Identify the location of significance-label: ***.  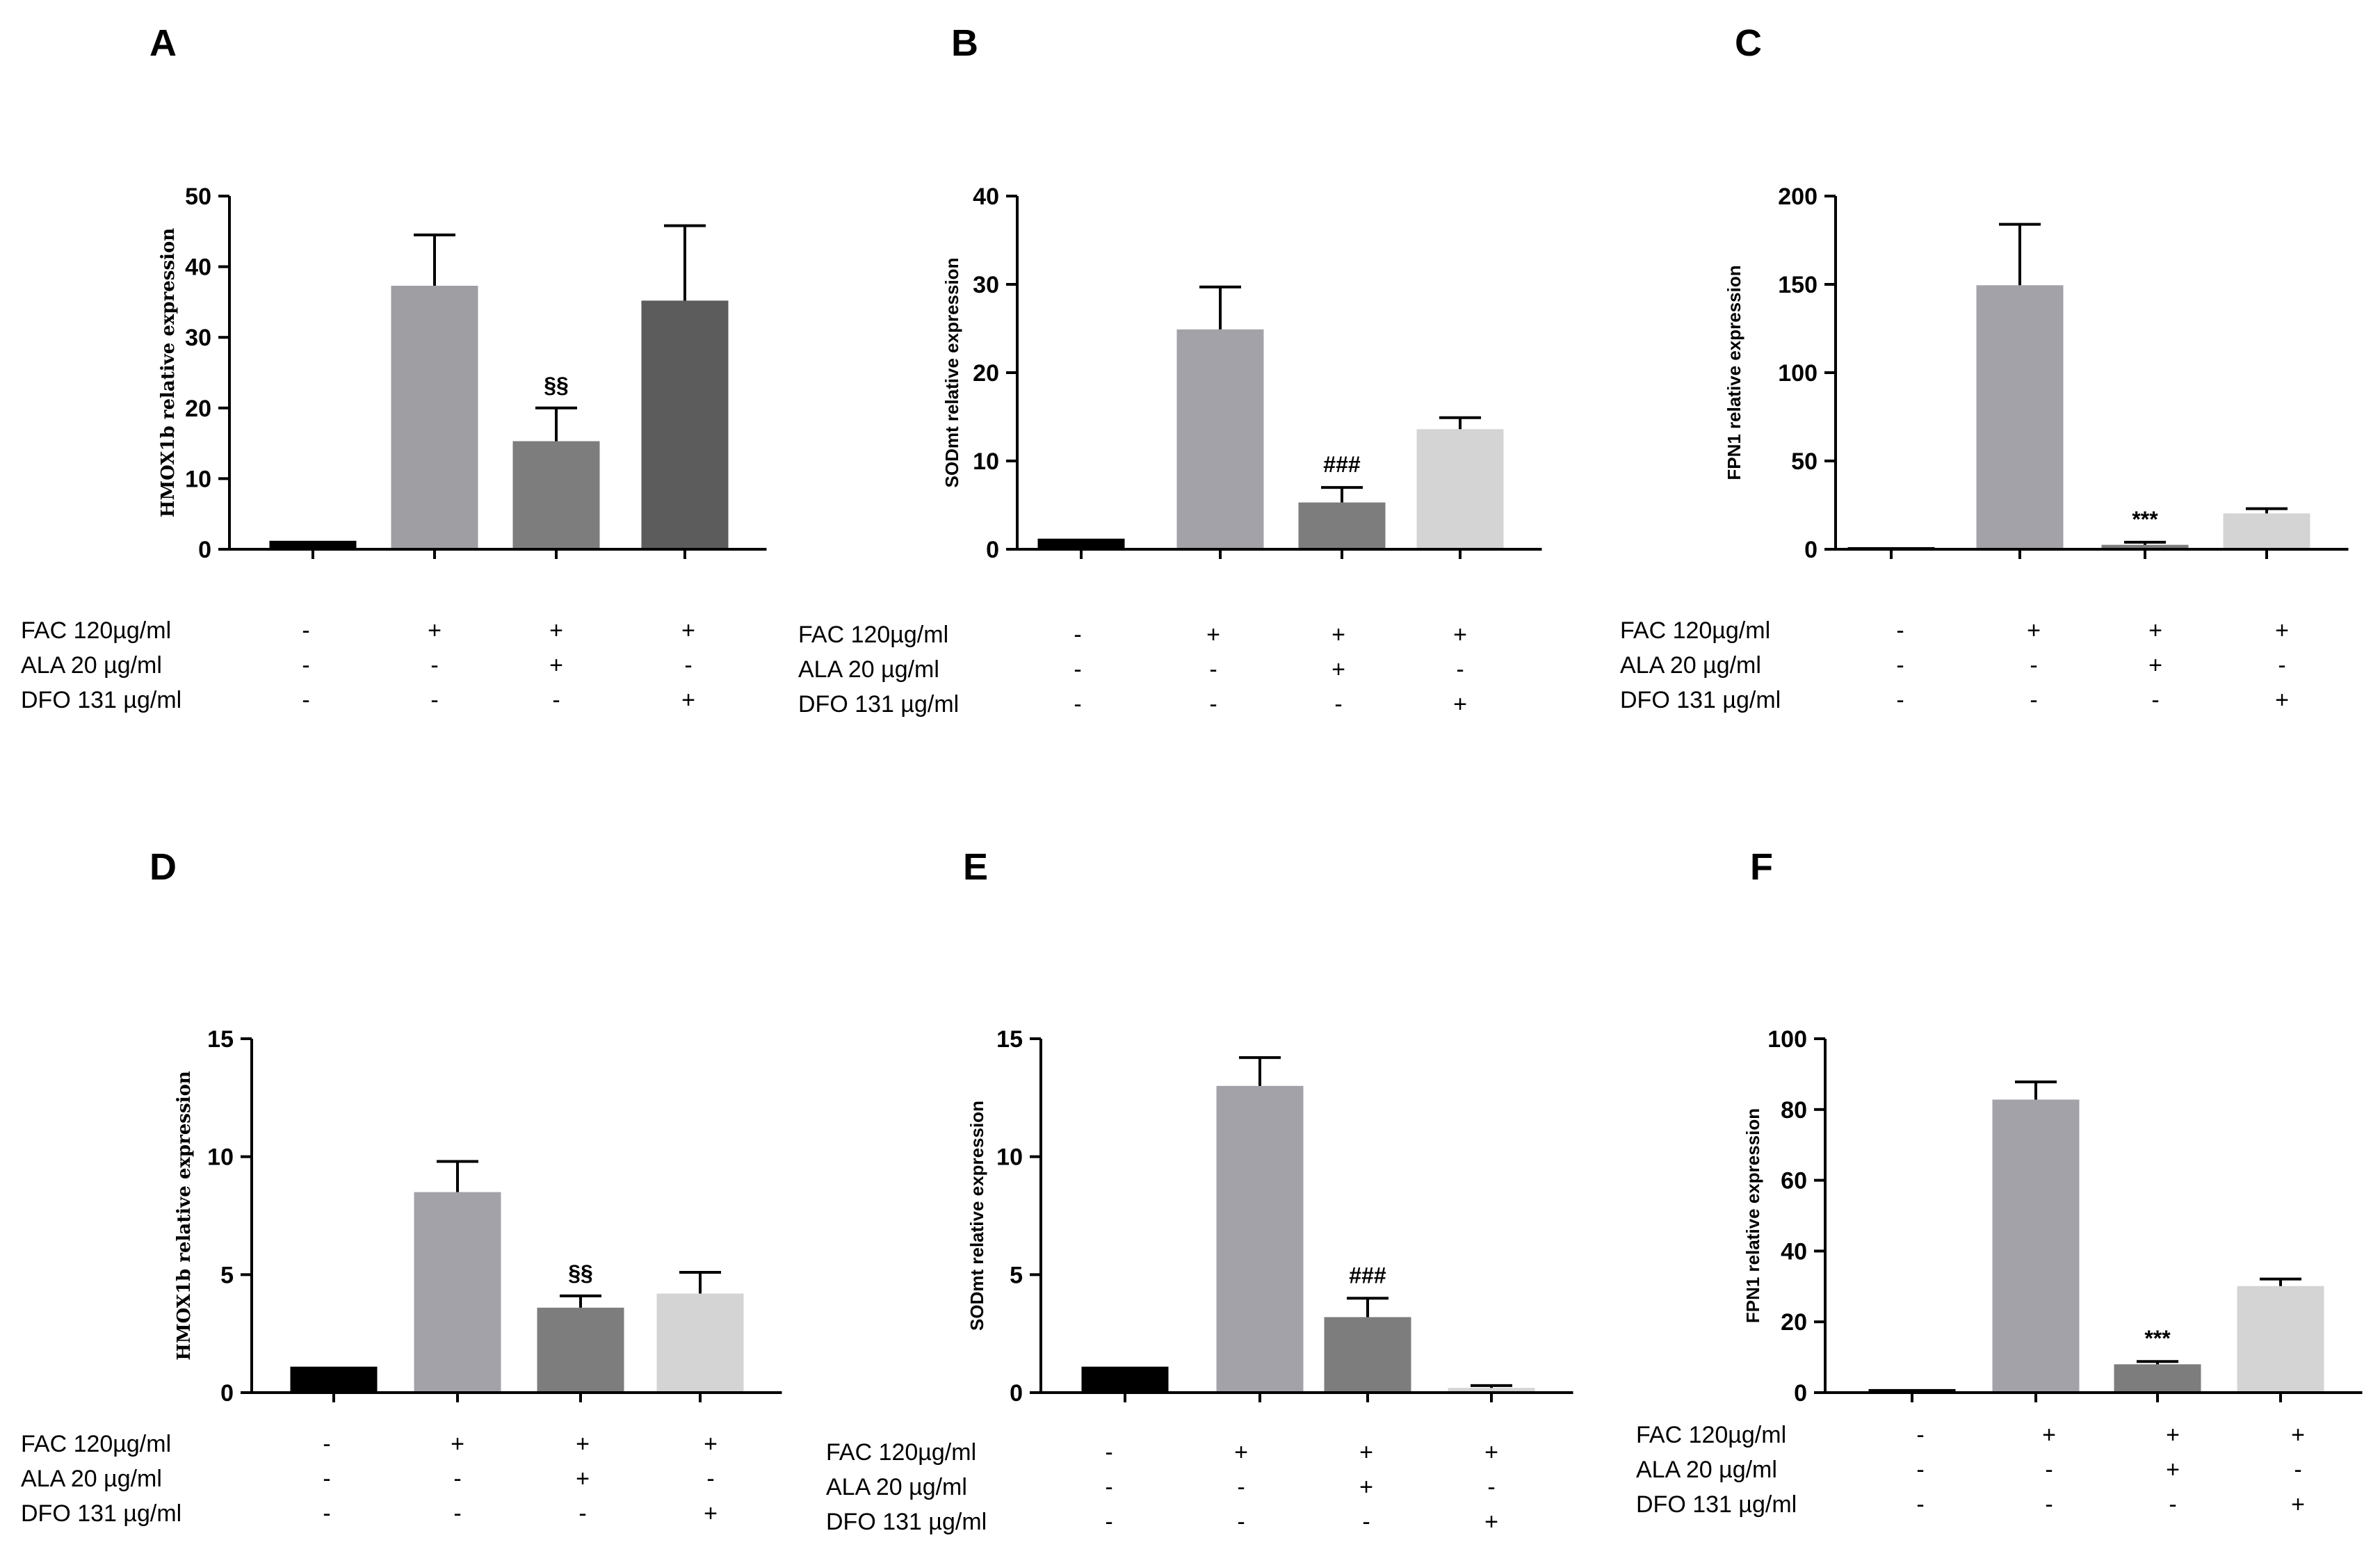
(2145, 519).